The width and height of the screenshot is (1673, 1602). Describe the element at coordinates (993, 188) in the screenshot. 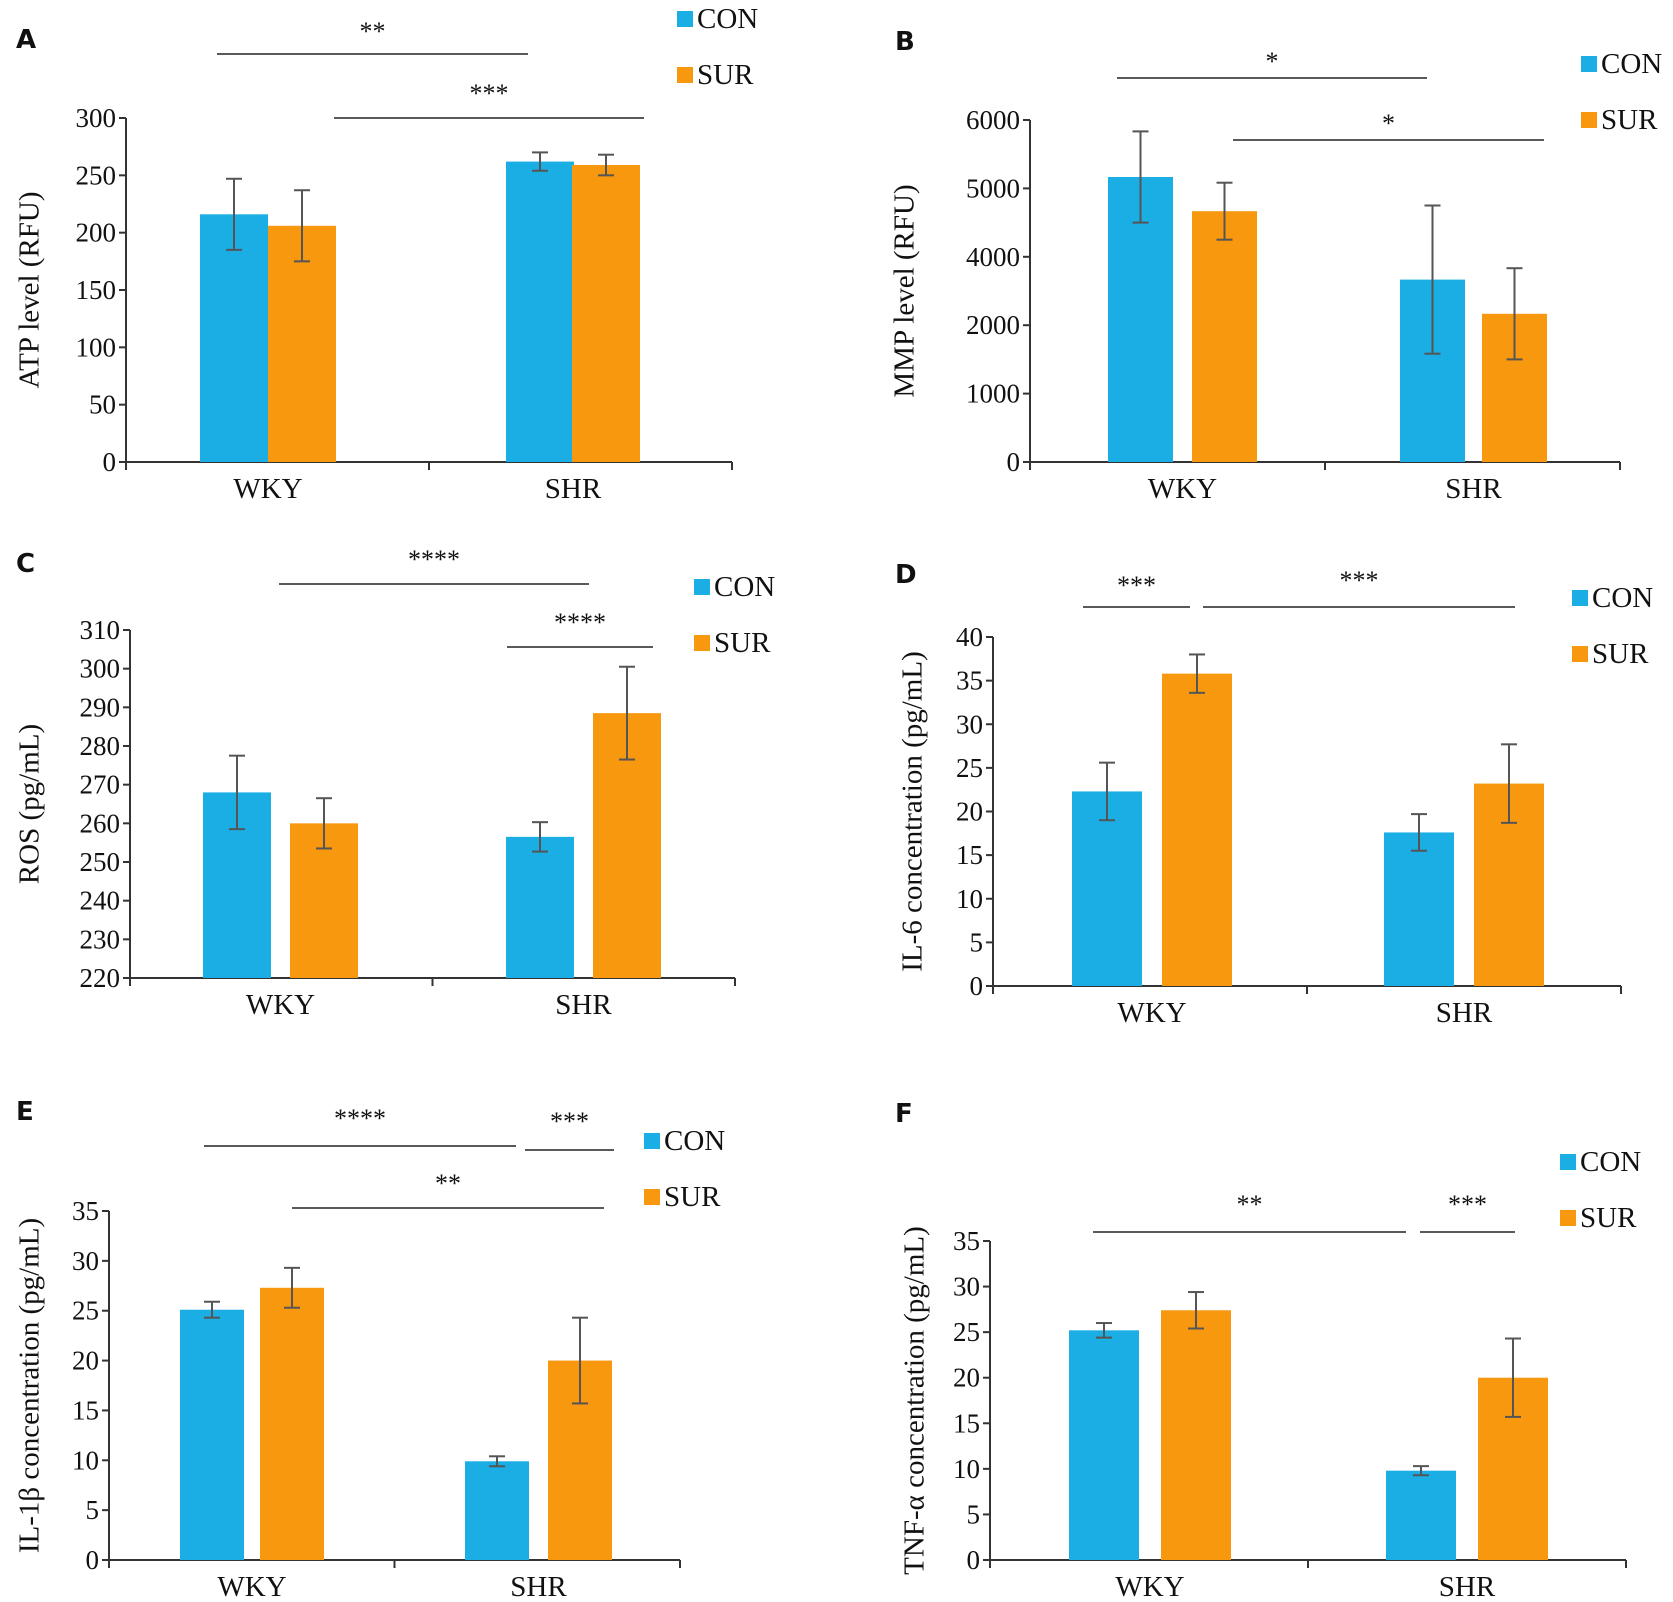

I see `y-tick-label: 5000` at that location.